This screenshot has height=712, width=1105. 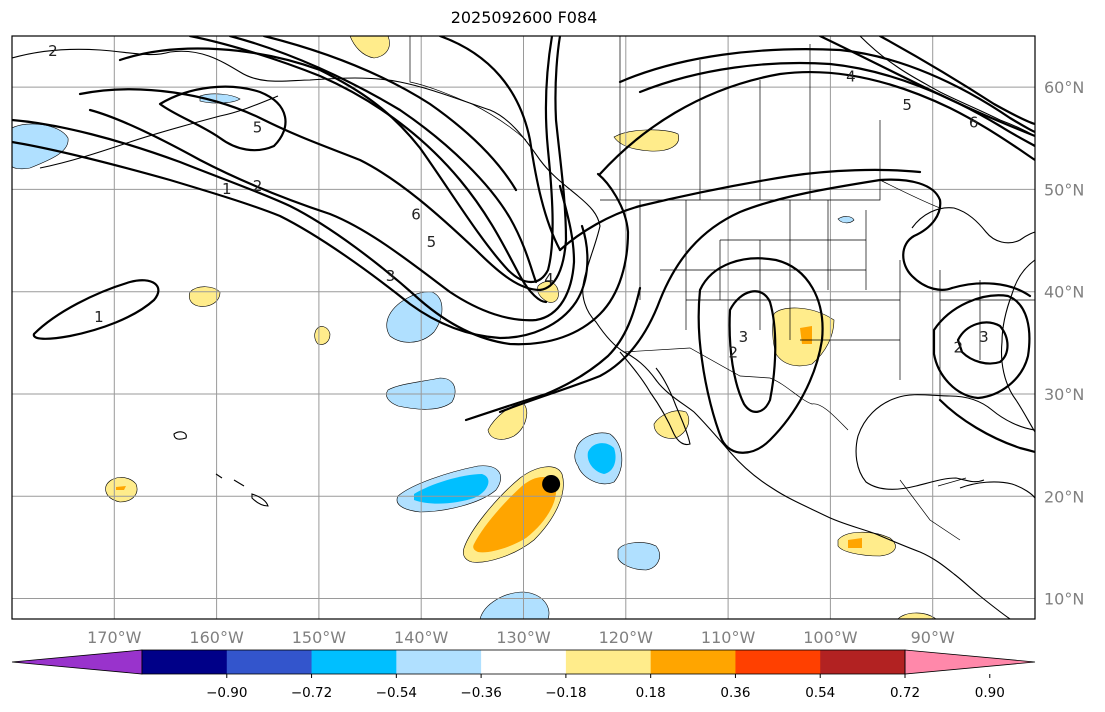 I want to click on longitude-label: 150°W, so click(x=319, y=637).